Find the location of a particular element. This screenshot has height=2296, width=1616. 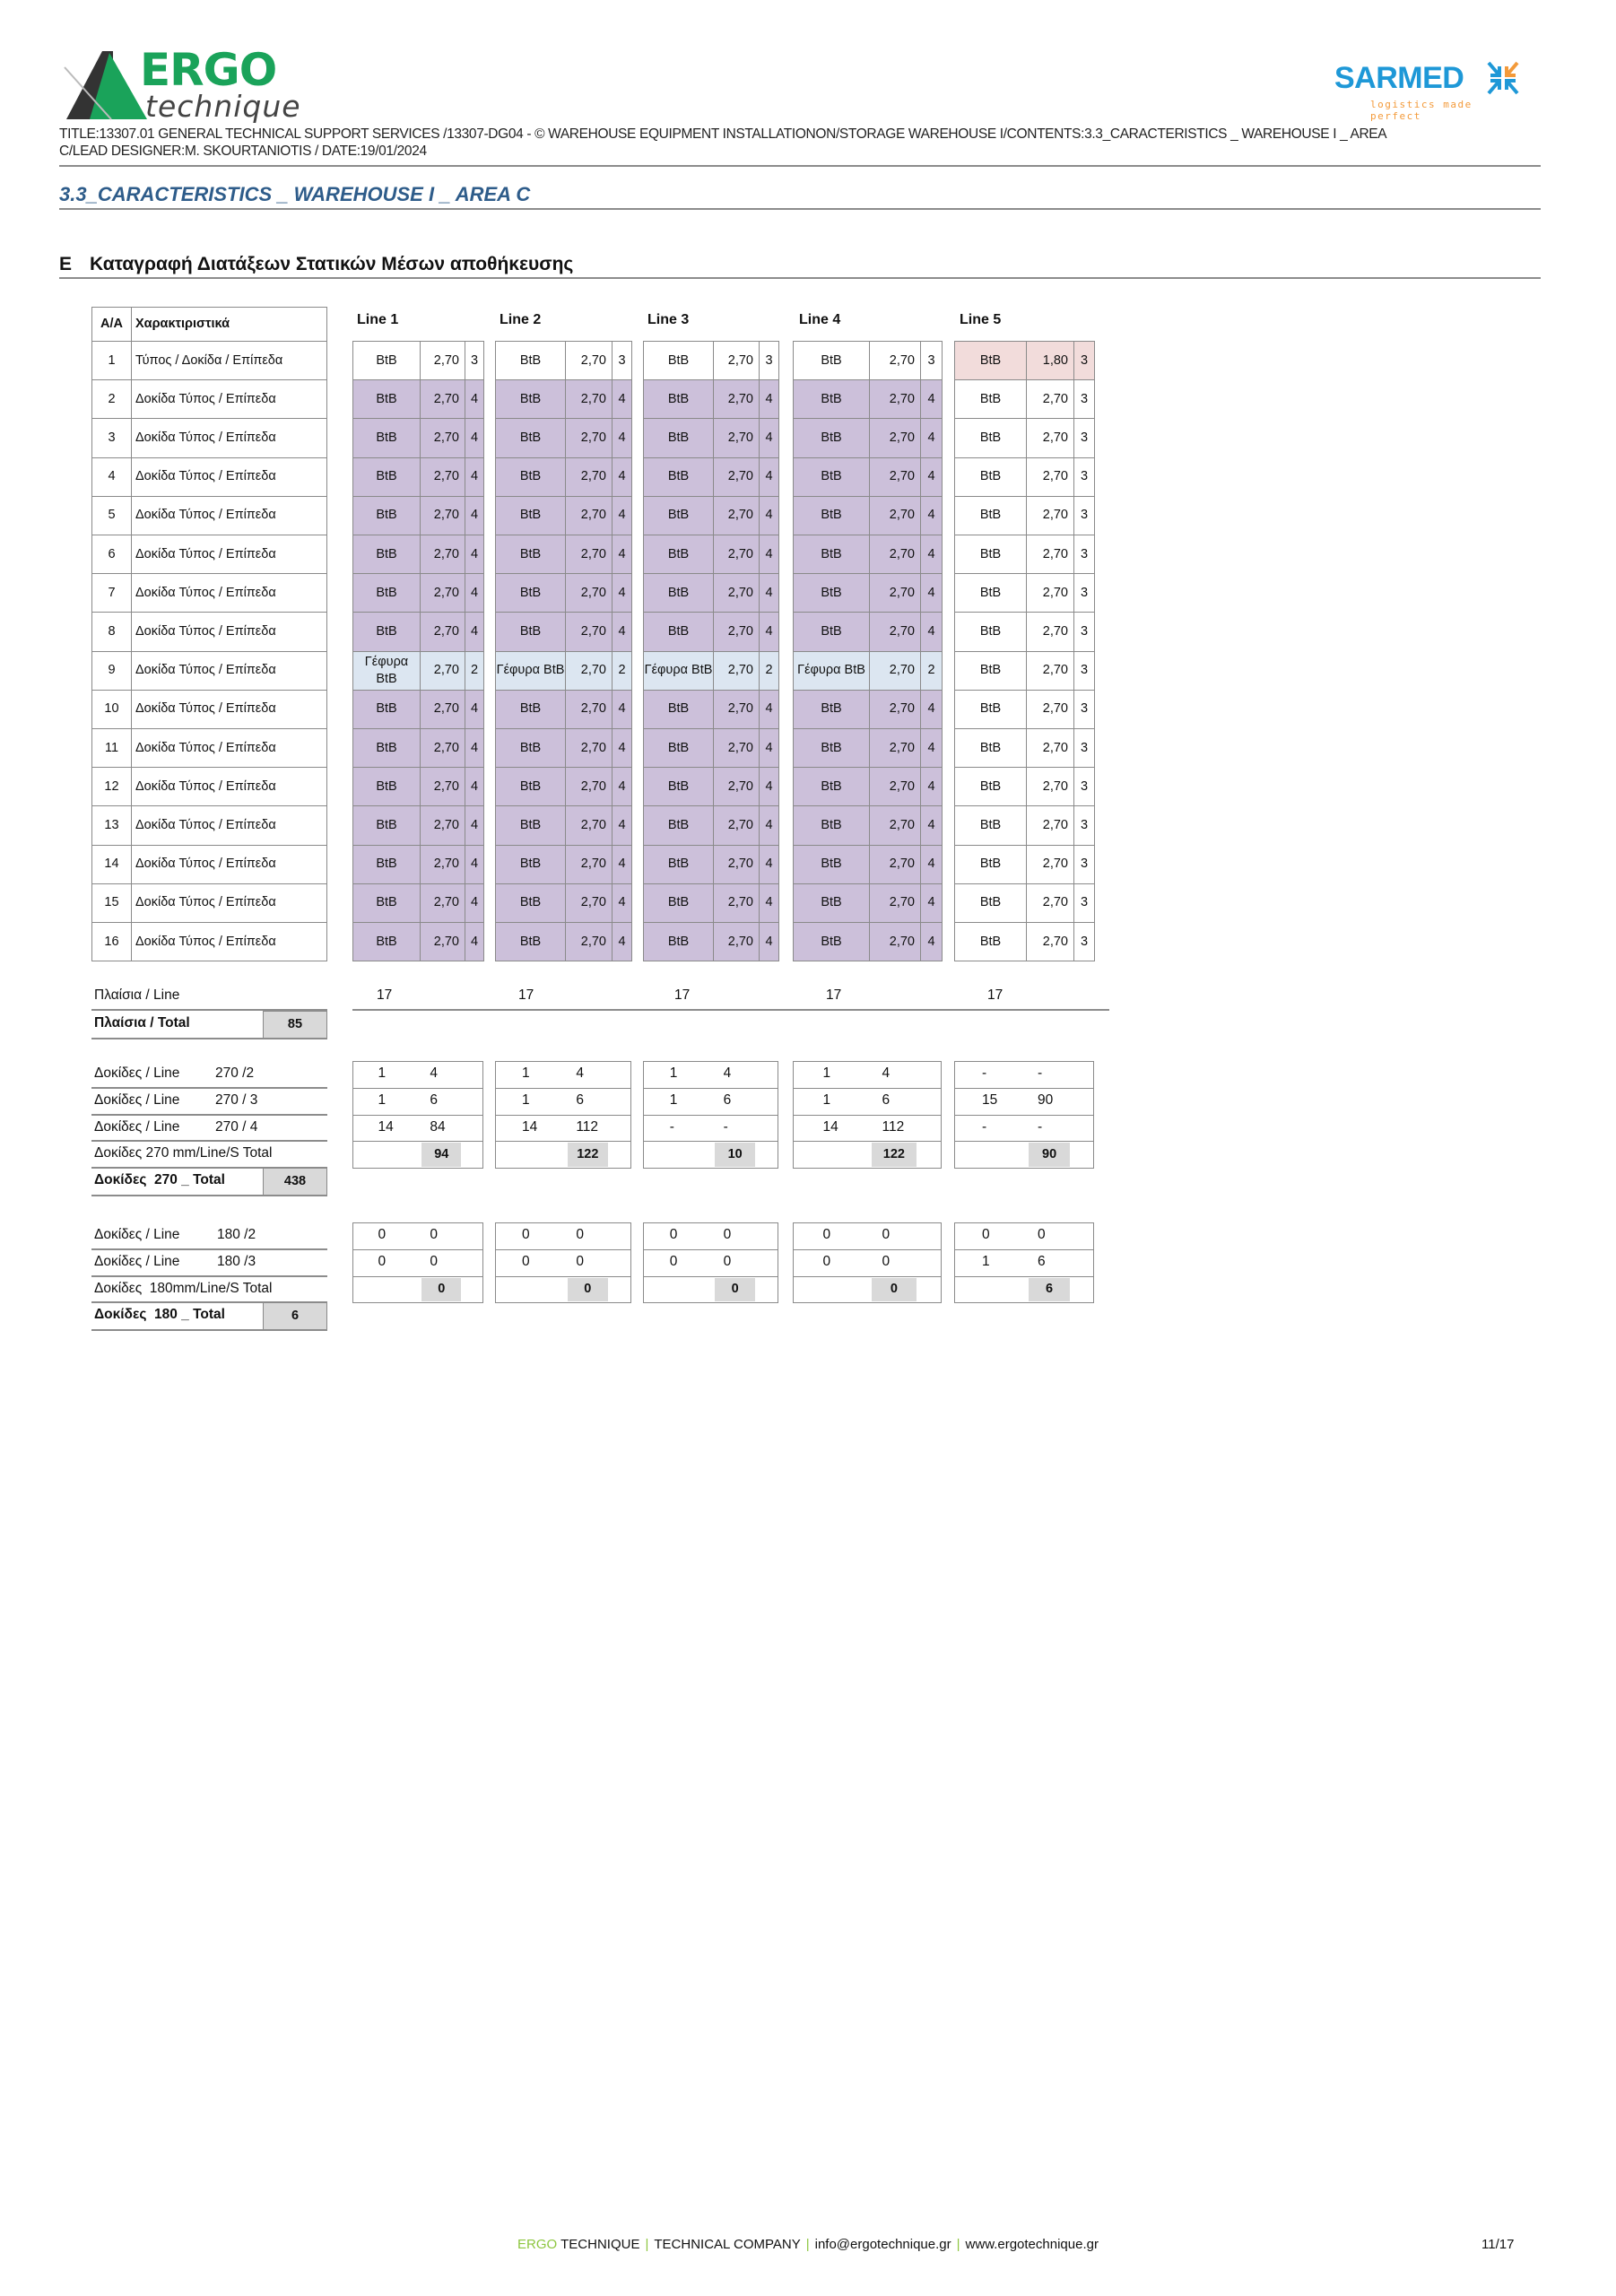

beam-subtotal-value: 10 is located at coordinates (735, 1155).